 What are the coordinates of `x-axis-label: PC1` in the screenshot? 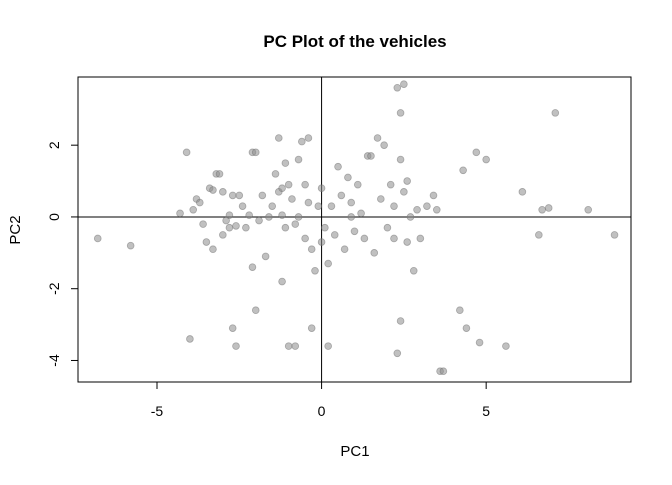 It's located at (354, 451).